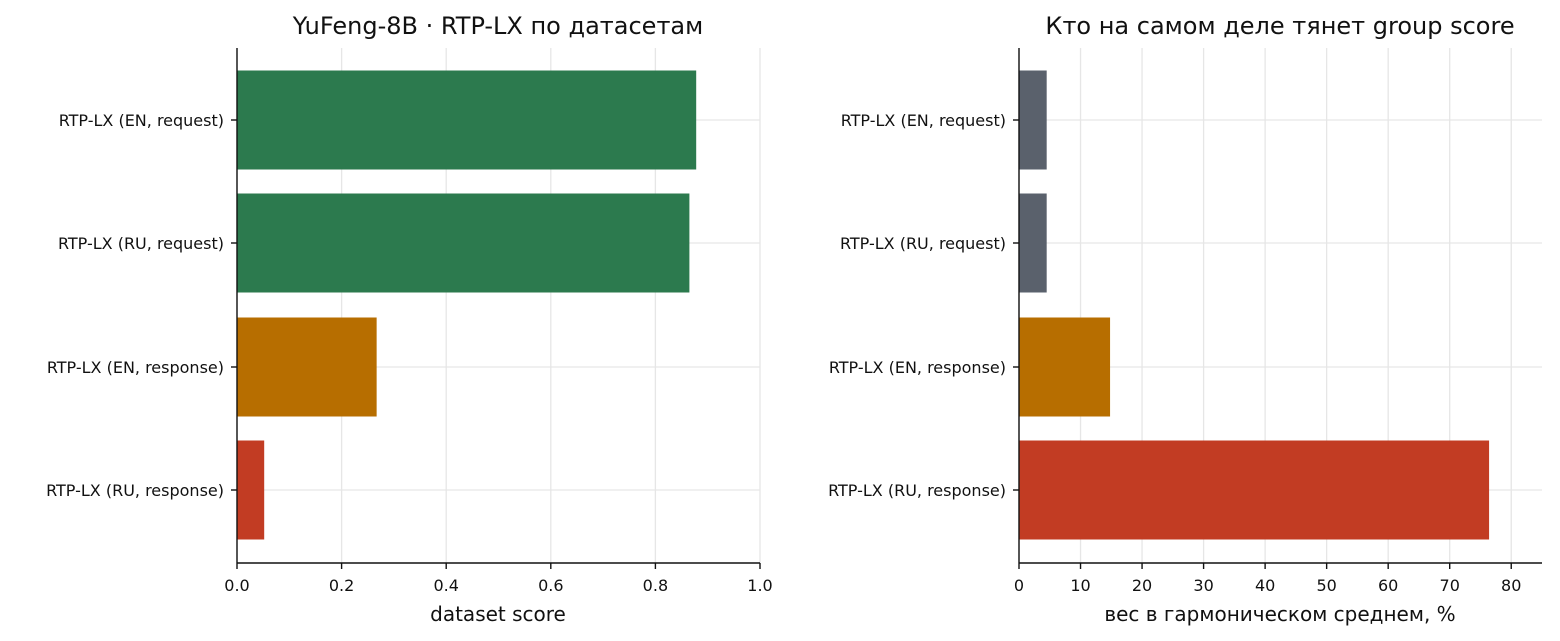 This screenshot has height=641, width=1560. Describe the element at coordinates (445, 585) in the screenshot. I see `x-tick-label: 0.4` at that location.